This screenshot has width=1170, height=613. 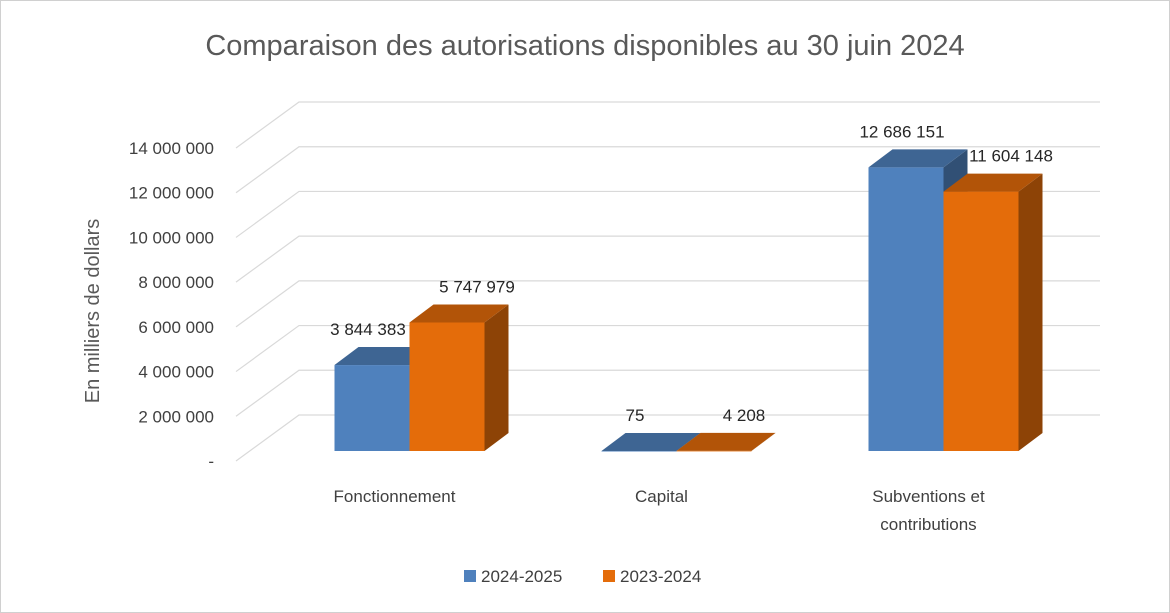 What do you see at coordinates (928, 524) in the screenshot?
I see `category-label: contributions` at bounding box center [928, 524].